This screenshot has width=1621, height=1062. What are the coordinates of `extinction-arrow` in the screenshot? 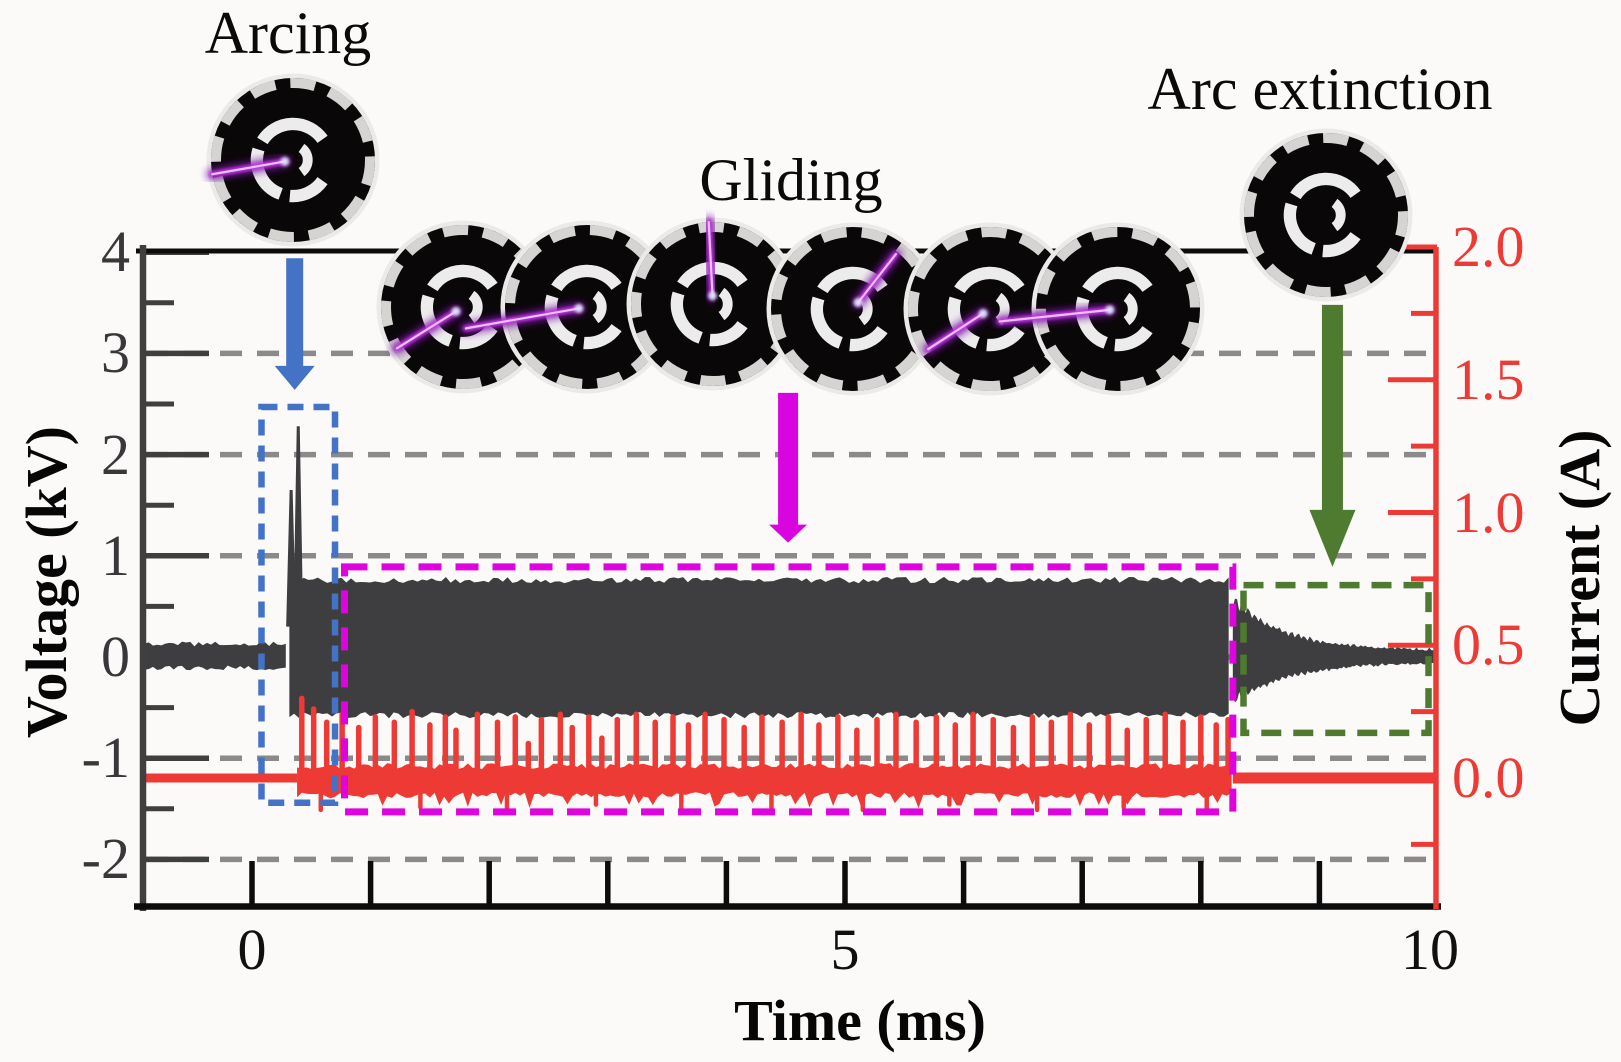 It's located at (1332, 435).